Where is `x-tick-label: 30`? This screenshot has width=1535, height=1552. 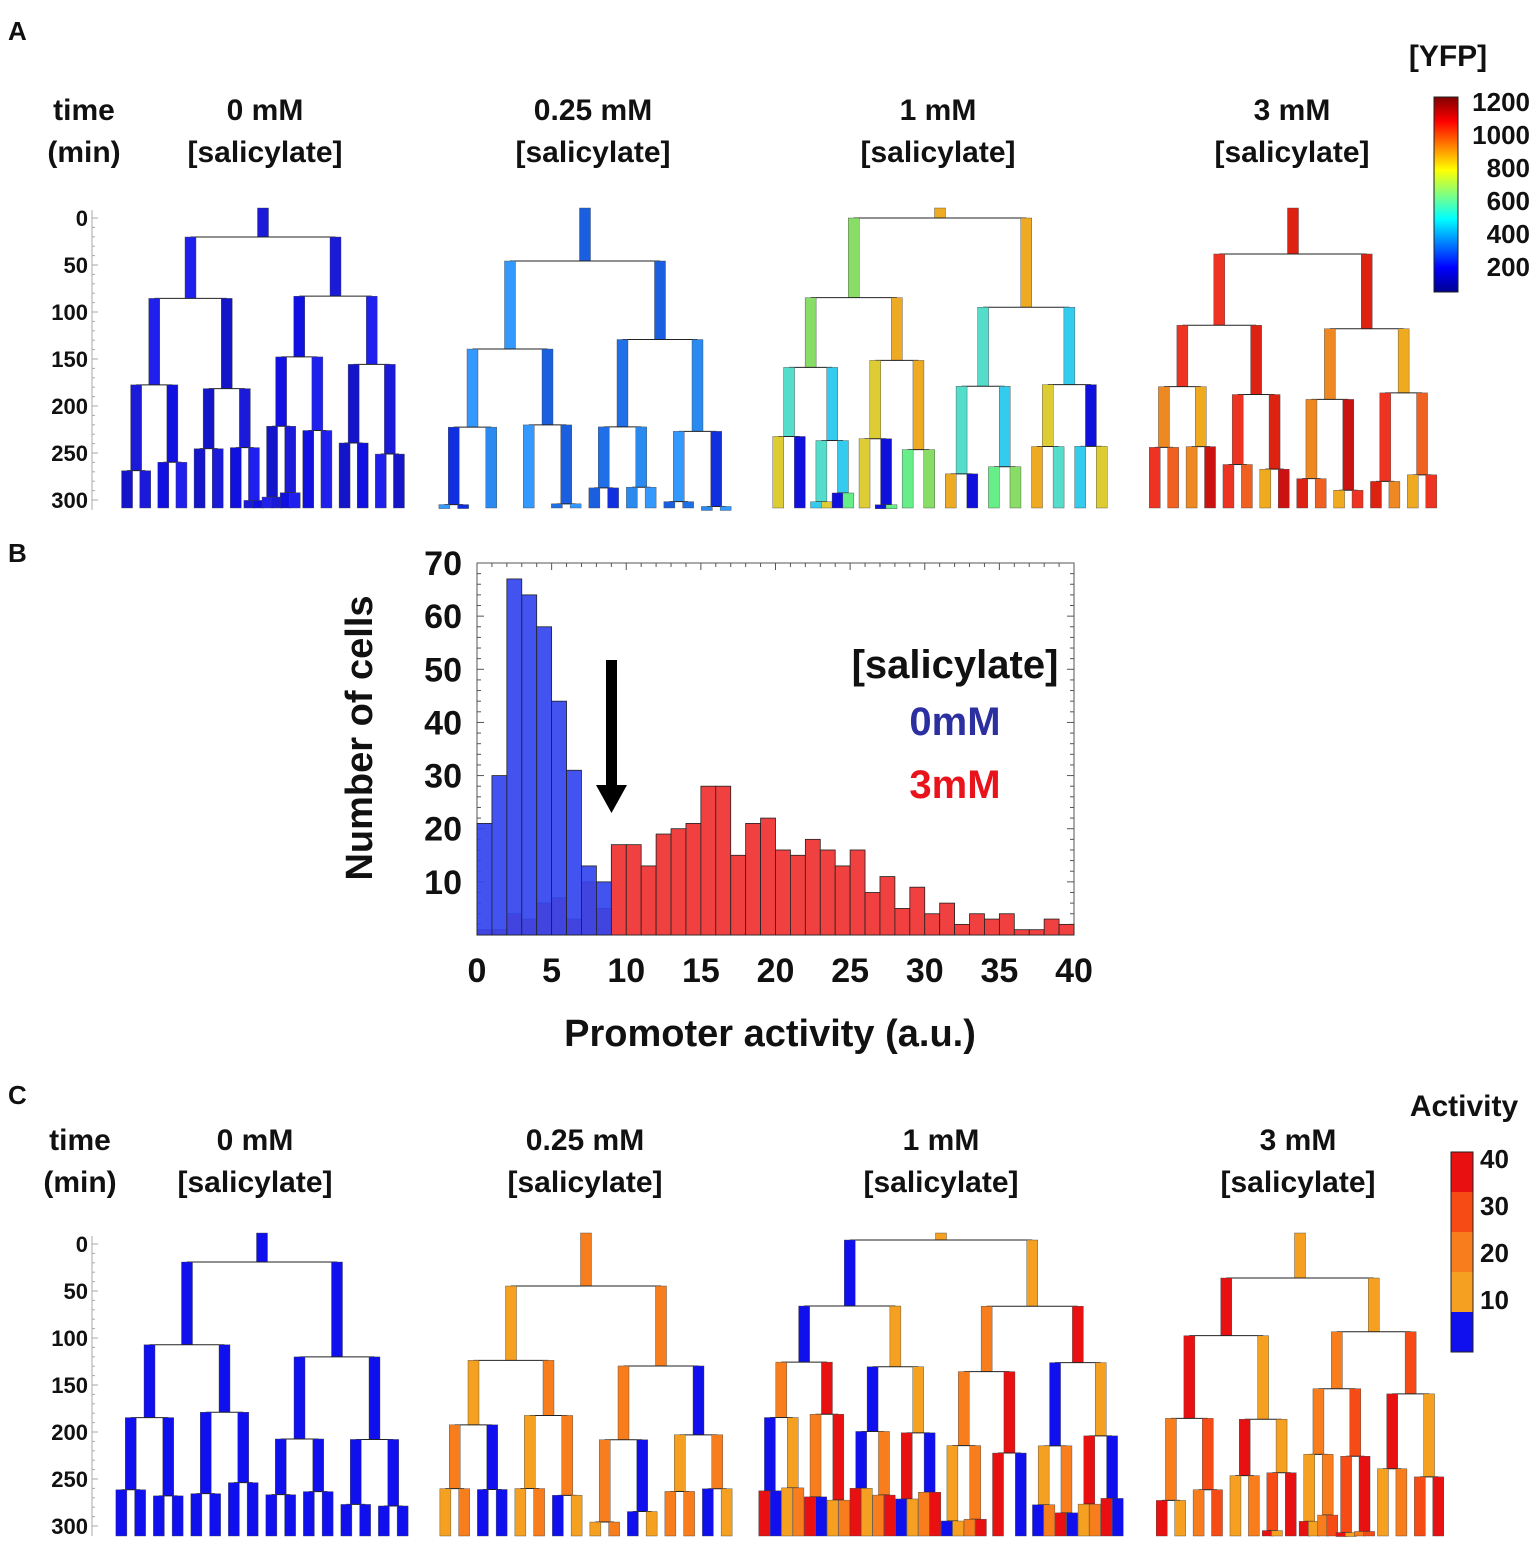
x-tick-label: 30 is located at coordinates (925, 971).